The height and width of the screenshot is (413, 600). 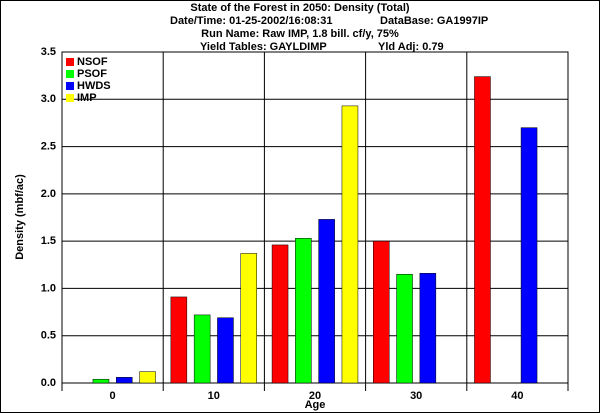 What do you see at coordinates (48, 99) in the screenshot?
I see `y-tick-label: 3.0` at bounding box center [48, 99].